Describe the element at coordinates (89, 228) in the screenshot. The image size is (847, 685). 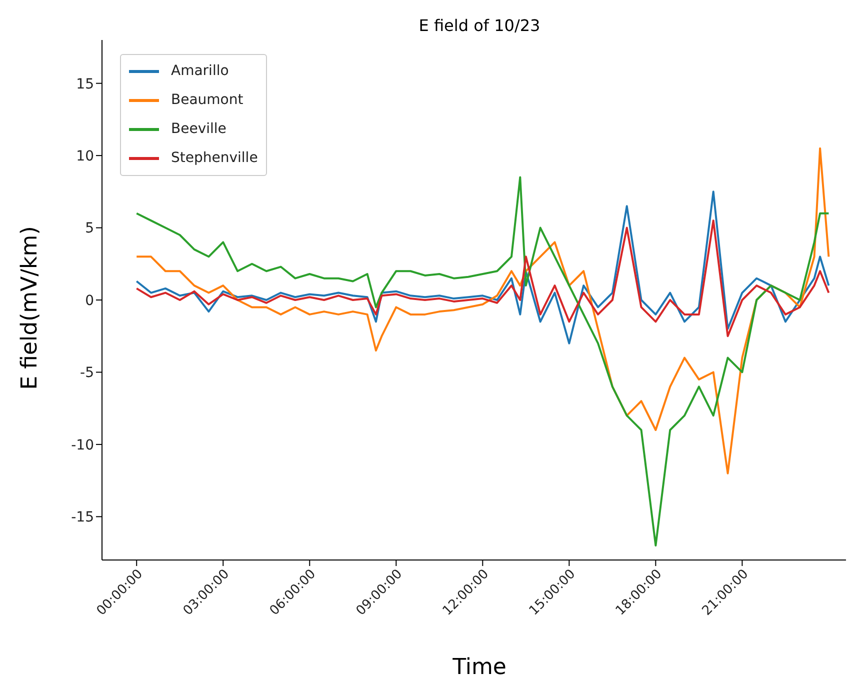
I see `y-tick-label: 5` at that location.